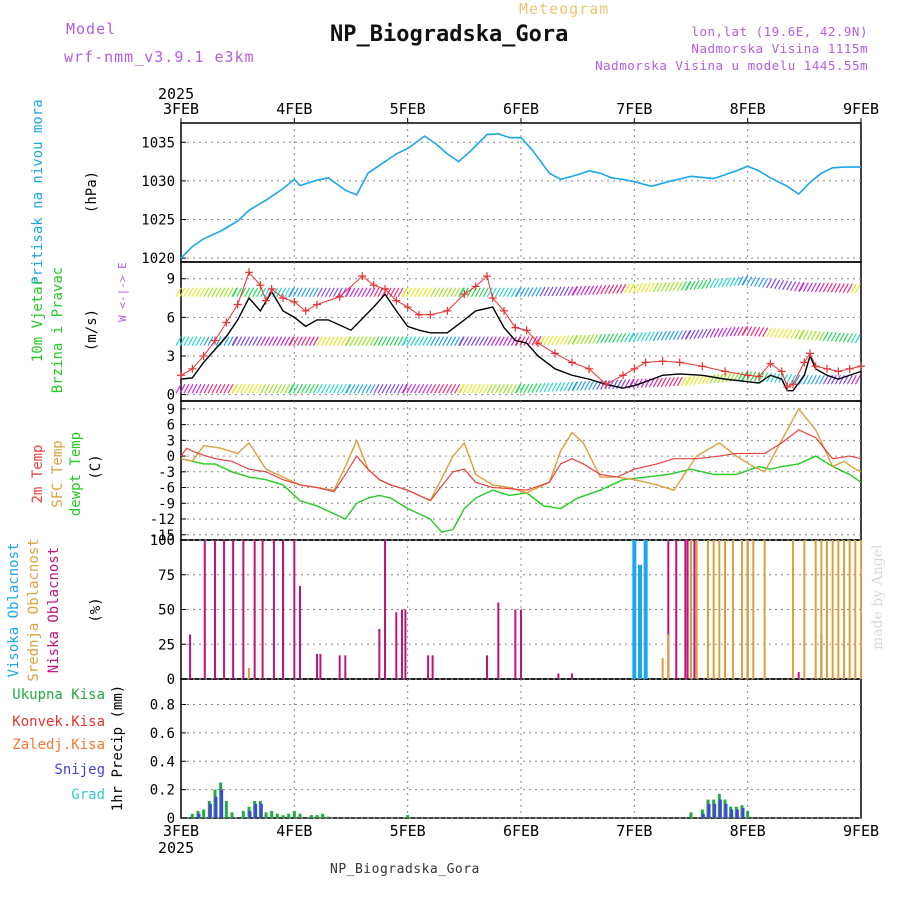 Image resolution: width=900 pixels, height=900 pixels. Describe the element at coordinates (521, 831) in the screenshot. I see `x-tick-label-bottom: 6FEB` at that location.